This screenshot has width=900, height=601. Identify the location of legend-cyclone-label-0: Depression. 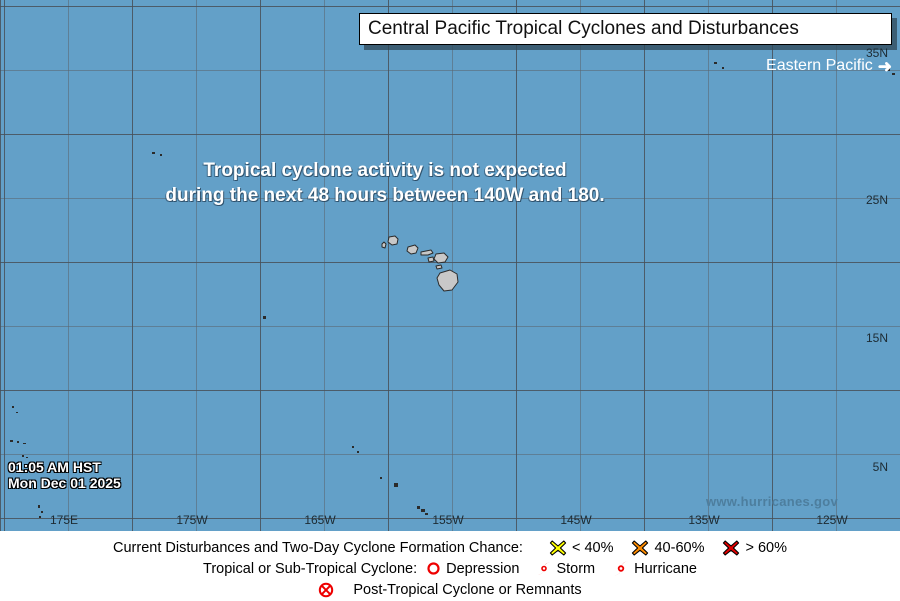
(483, 568).